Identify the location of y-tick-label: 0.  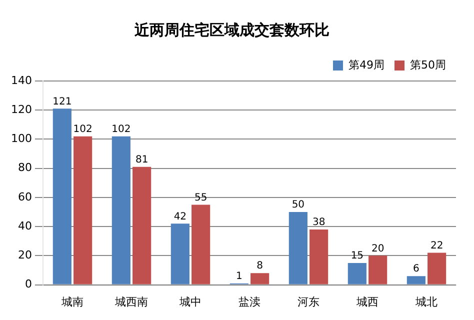
(28, 284).